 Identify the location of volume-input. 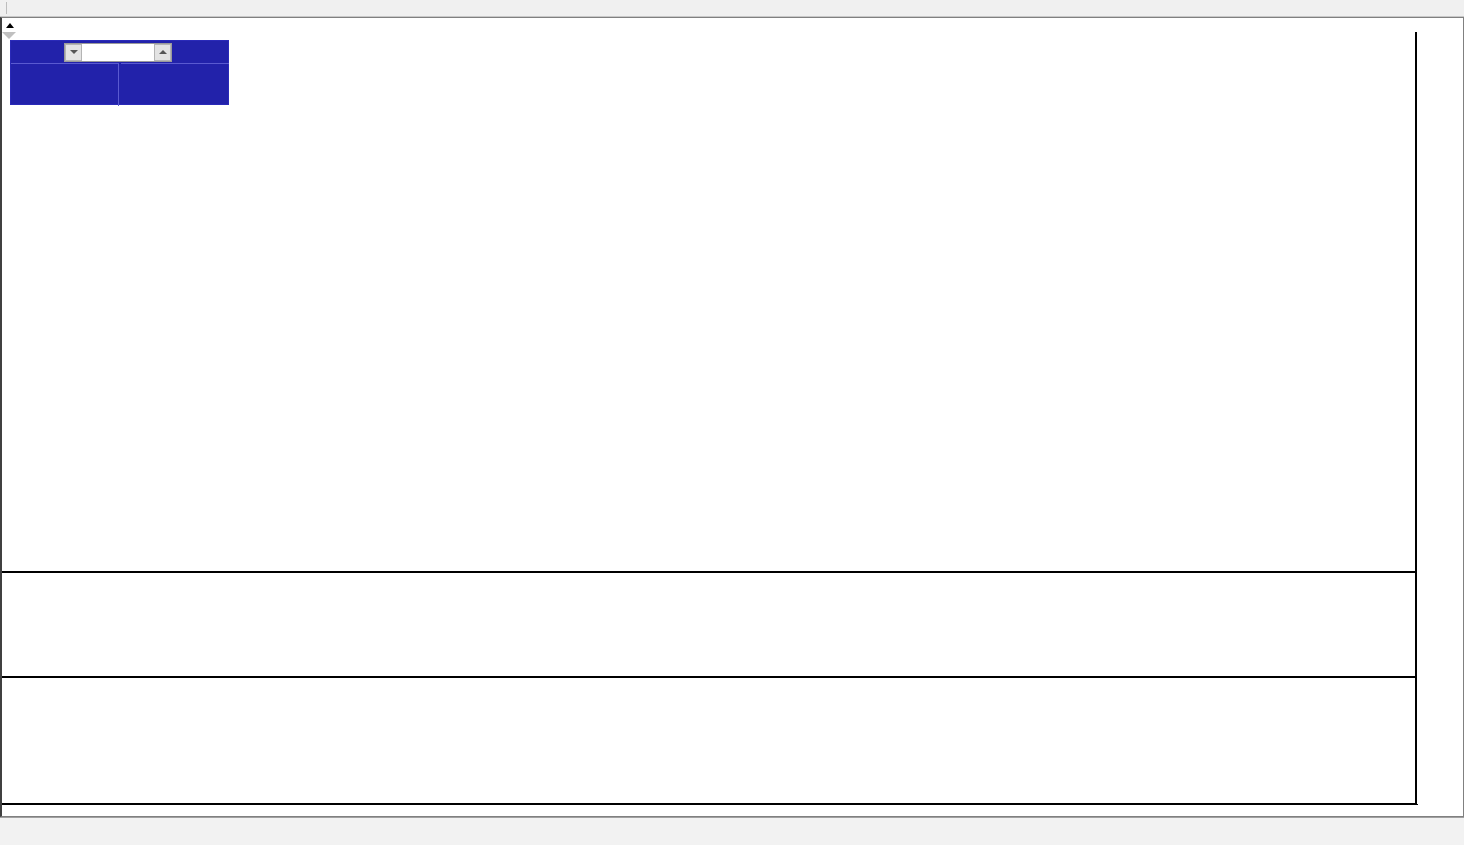
(118, 52).